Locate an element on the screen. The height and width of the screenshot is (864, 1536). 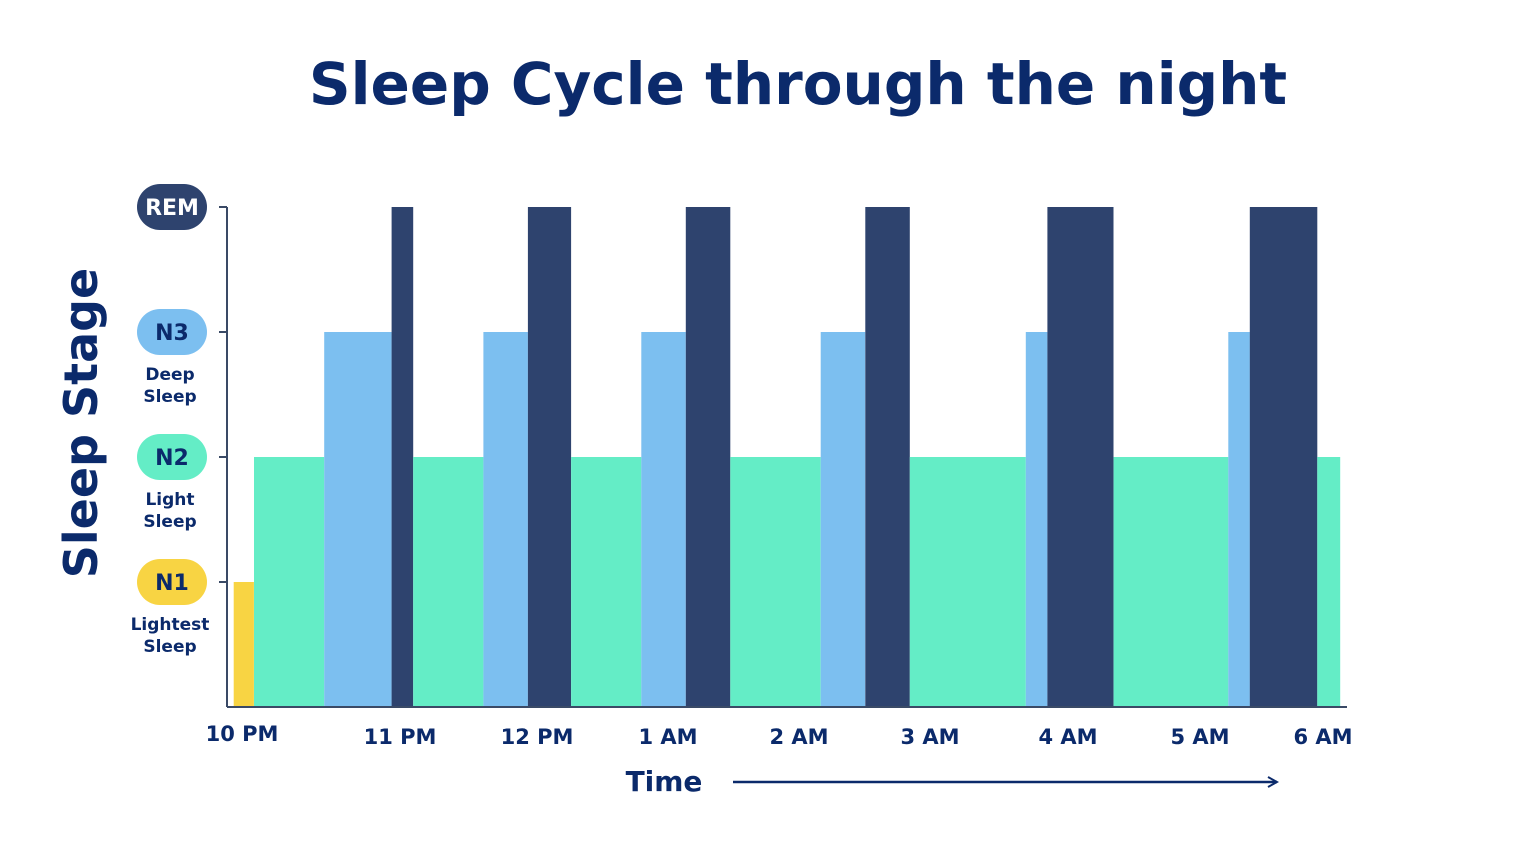
stage-label-rem: REM is located at coordinates (172, 208).